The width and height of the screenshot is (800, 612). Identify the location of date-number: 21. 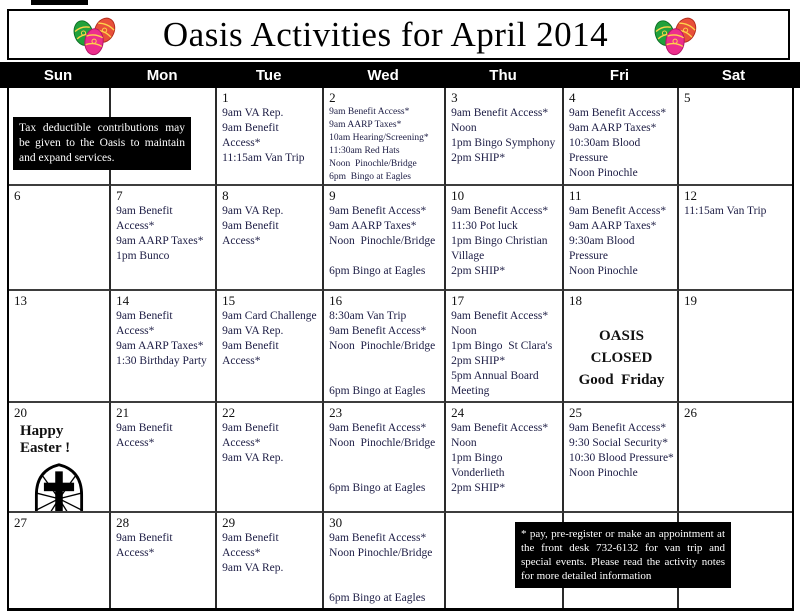
(123, 412).